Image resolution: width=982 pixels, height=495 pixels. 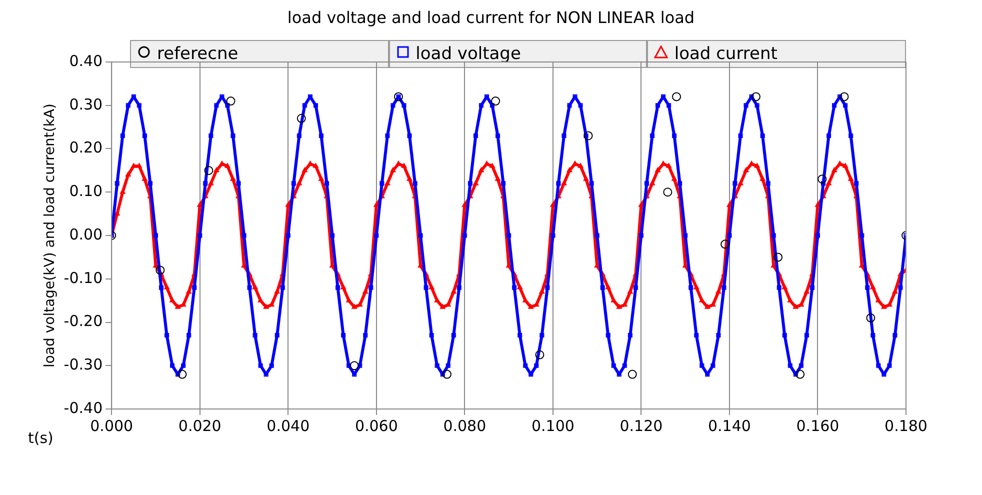 What do you see at coordinates (552, 425) in the screenshot?
I see `x-tick-label: 0.100` at bounding box center [552, 425].